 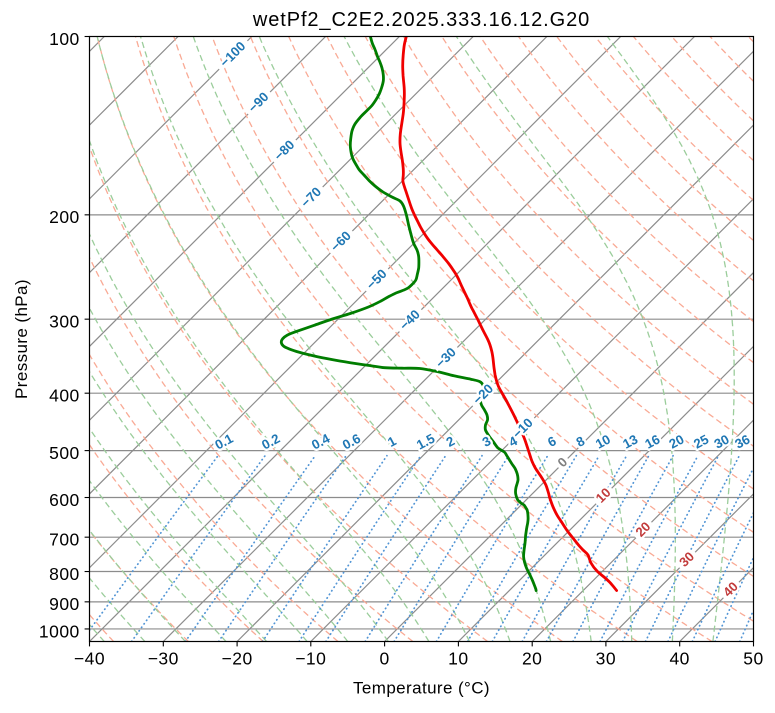 What do you see at coordinates (237, 659) in the screenshot?
I see `svg-text: −20` at bounding box center [237, 659].